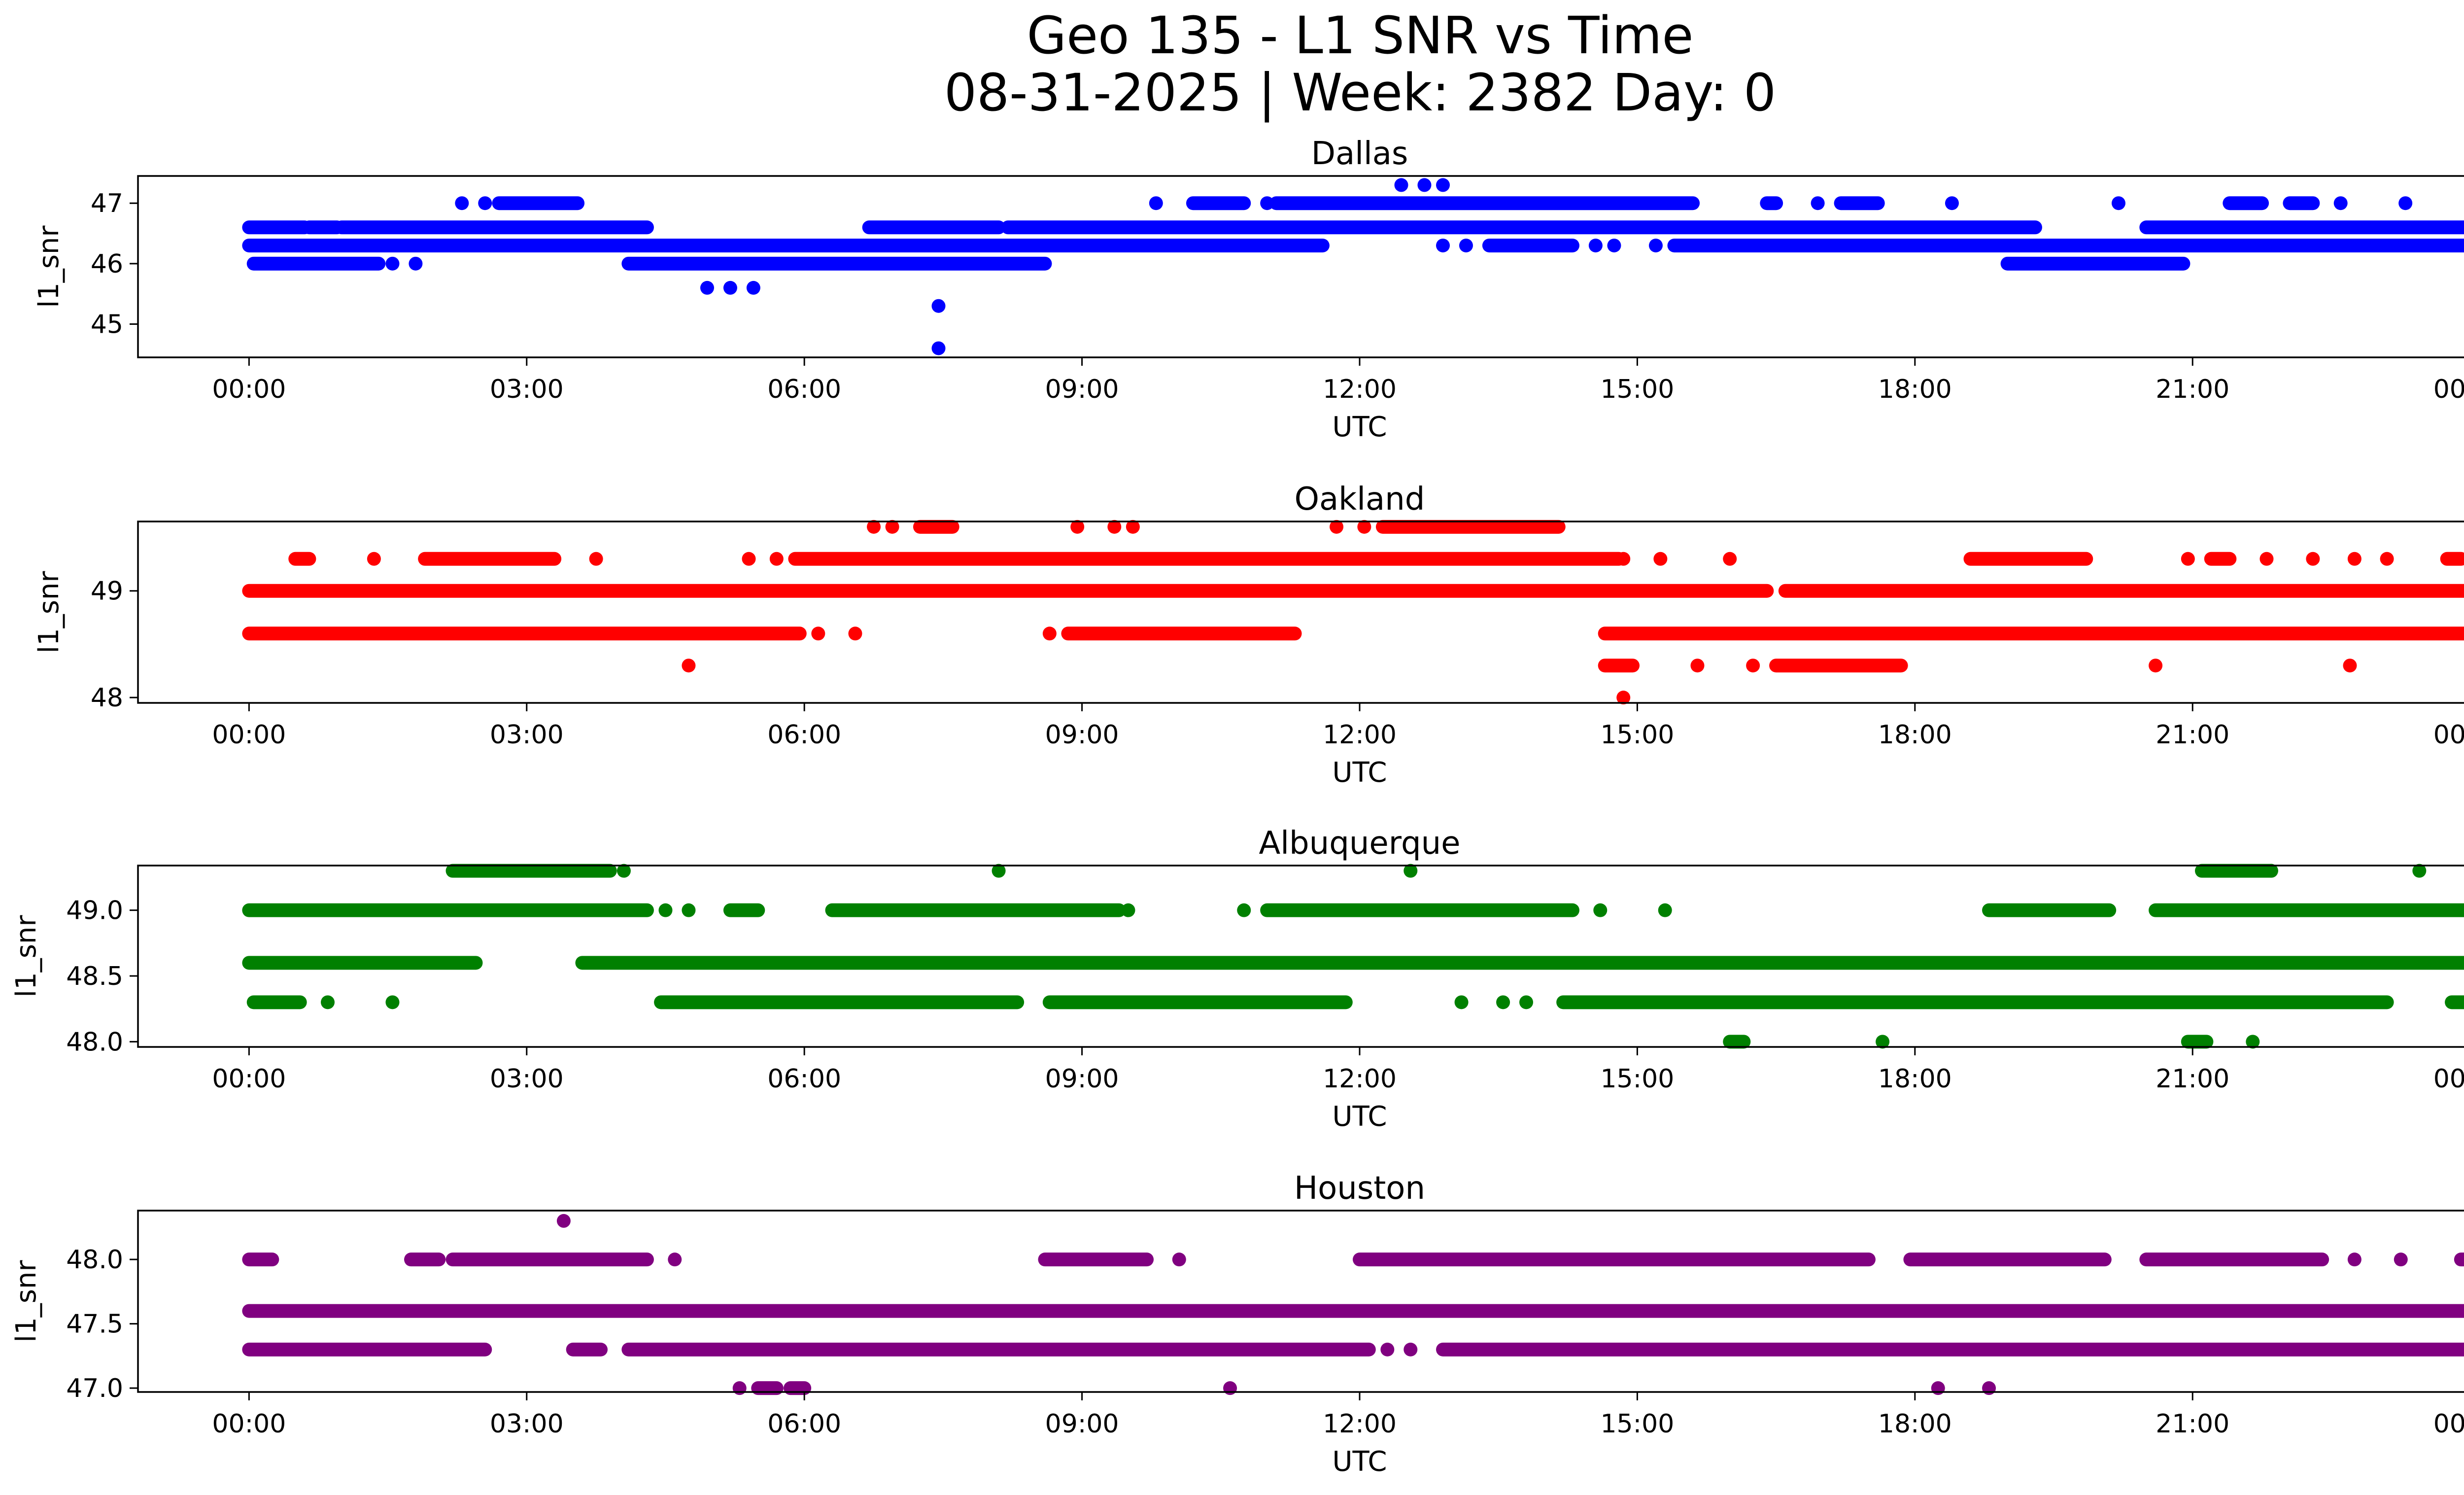 This screenshot has height=1495, width=2464. Describe the element at coordinates (49, 266) in the screenshot. I see `y-axis-label: l1_snr` at that location.